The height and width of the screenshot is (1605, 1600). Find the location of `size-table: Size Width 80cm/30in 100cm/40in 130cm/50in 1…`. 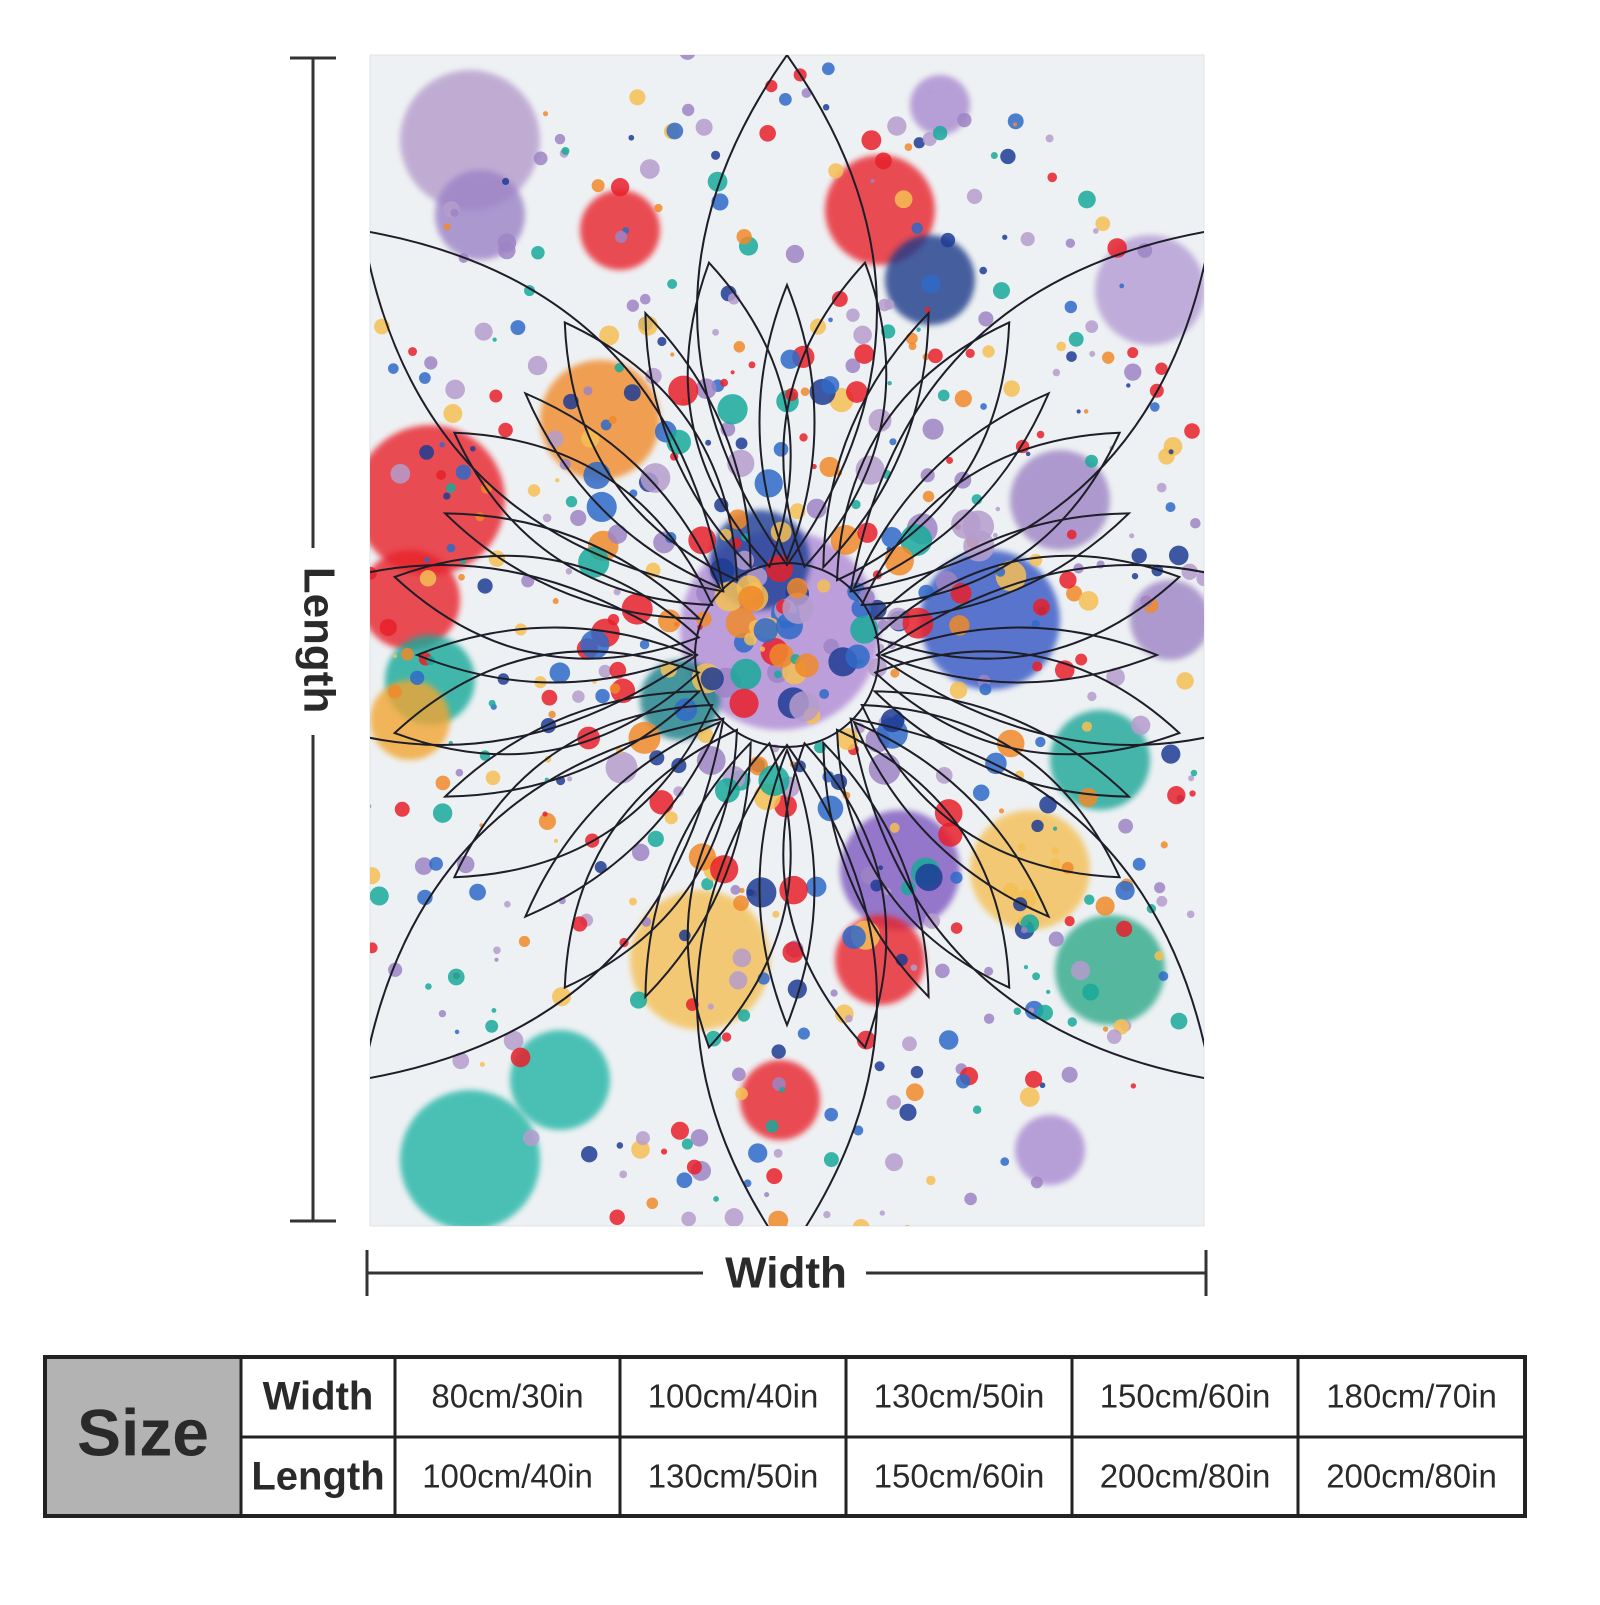

size-table: Size Width 80cm/30in 100cm/40in 130cm/50in 1… is located at coordinates (785, 1436).